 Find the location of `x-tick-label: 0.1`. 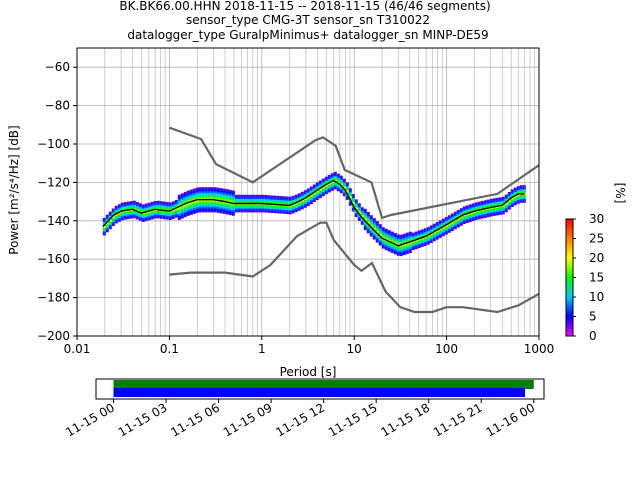

x-tick-label: 0.1 is located at coordinates (169, 349).